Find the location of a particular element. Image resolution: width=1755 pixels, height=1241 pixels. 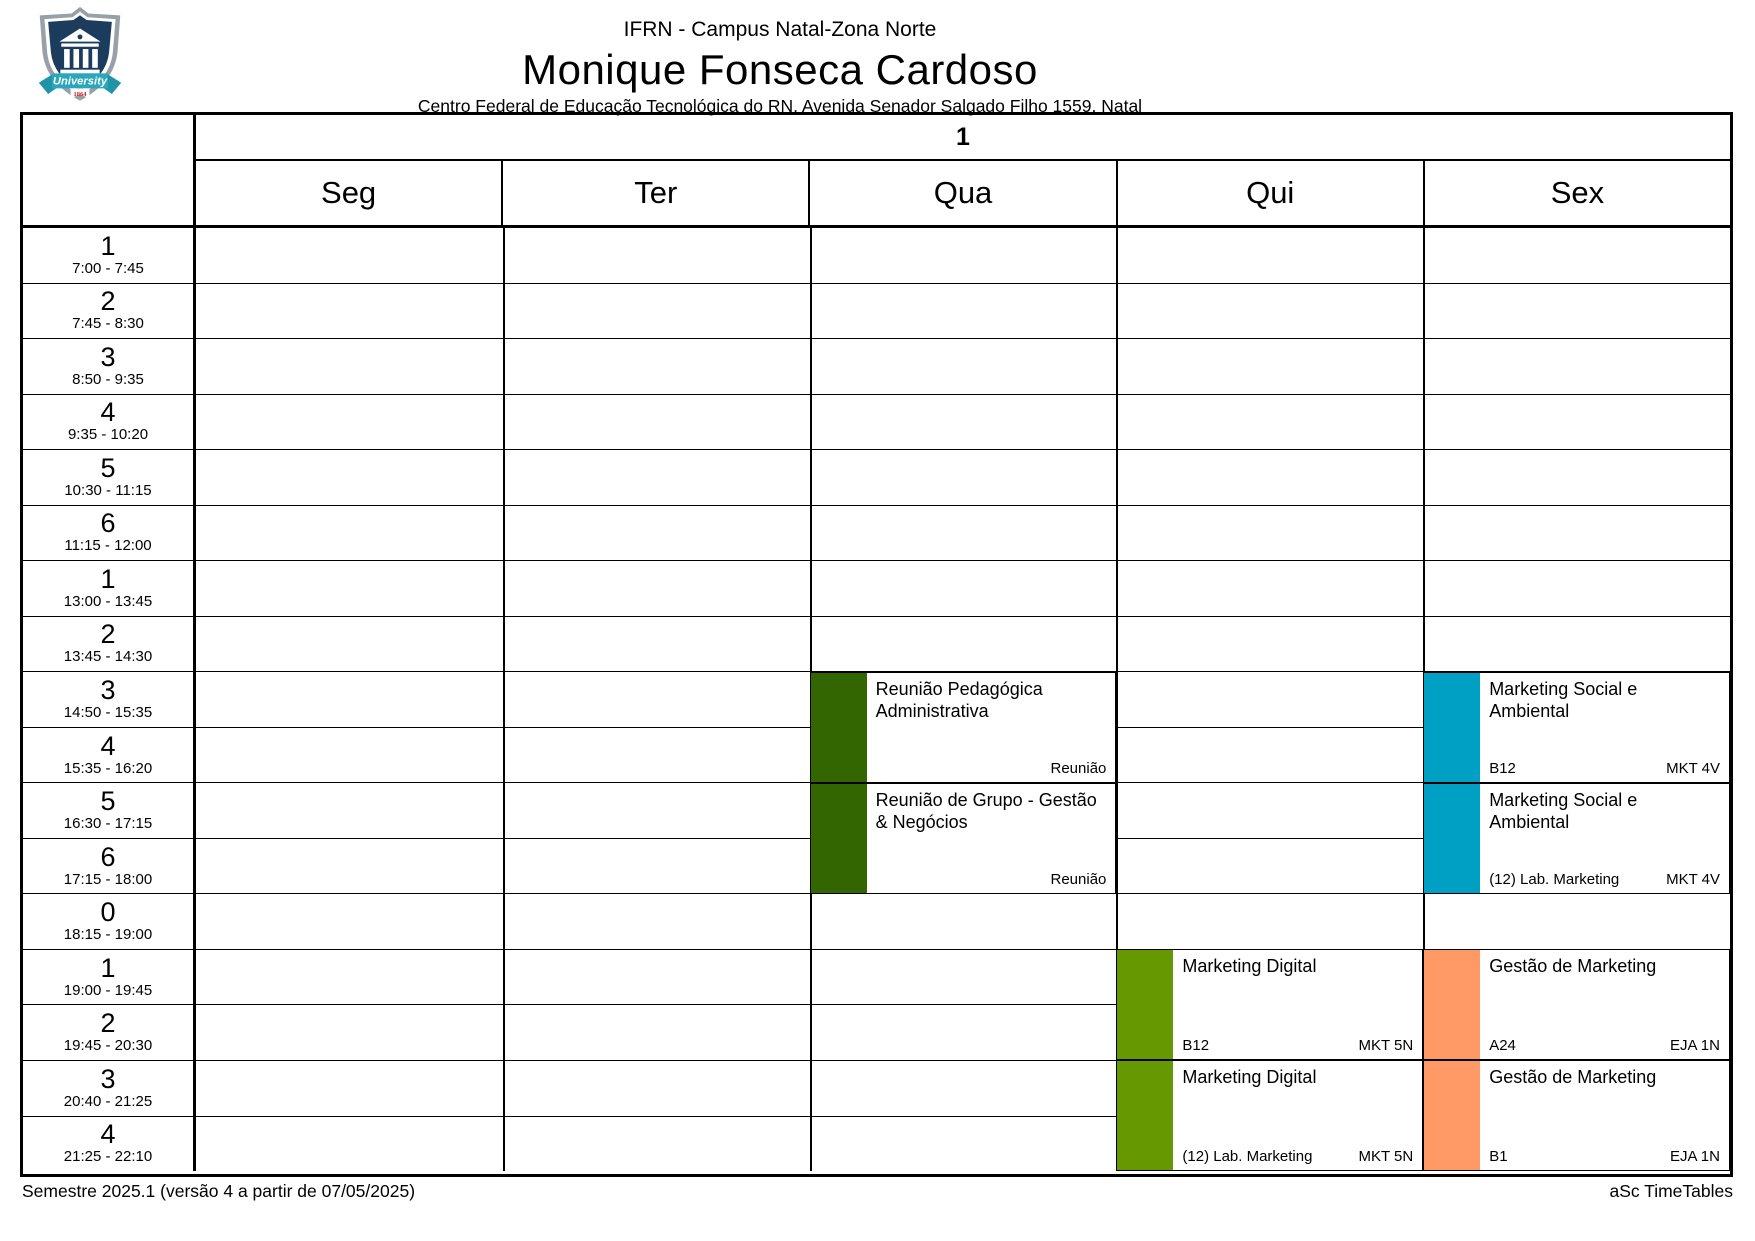

period-number: 5 is located at coordinates (108, 467).